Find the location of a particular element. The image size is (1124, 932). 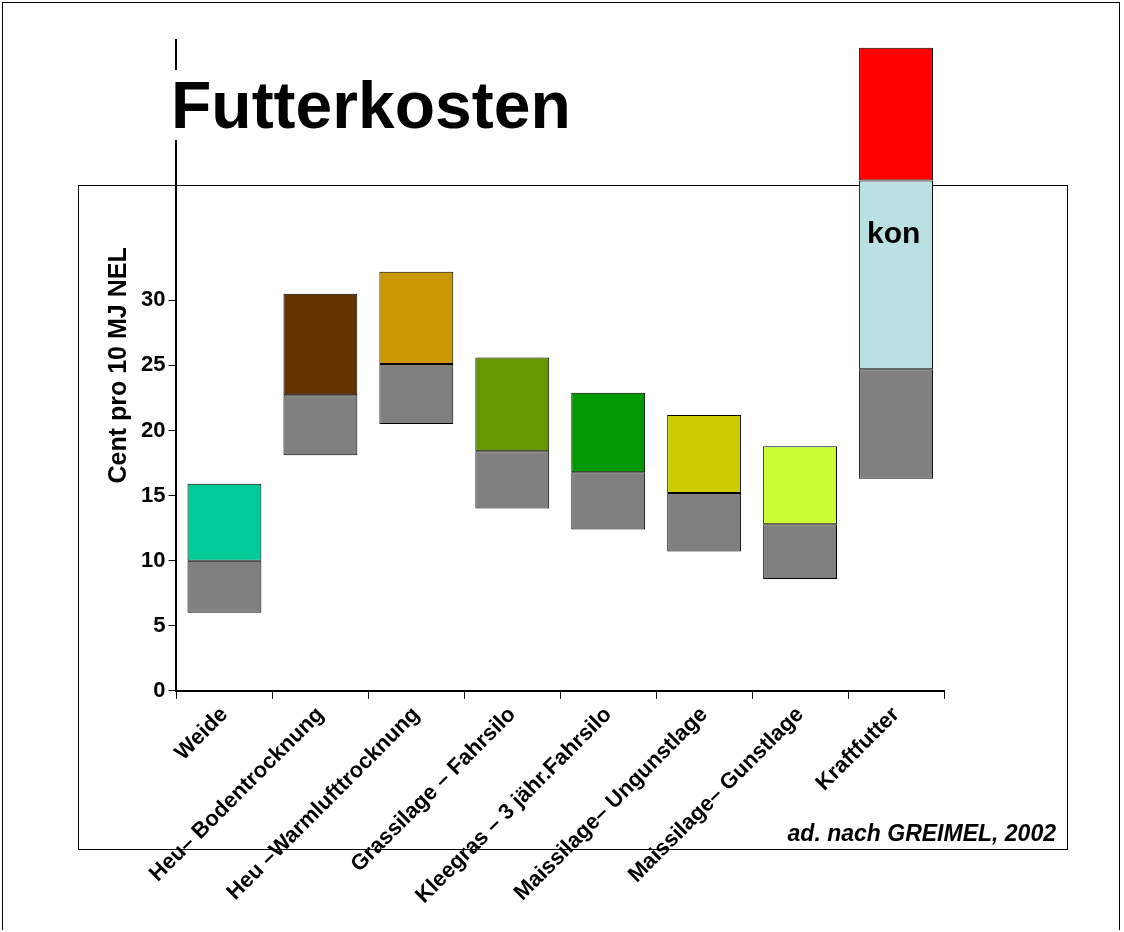

y-tick-label: 25 is located at coordinates (153, 364).